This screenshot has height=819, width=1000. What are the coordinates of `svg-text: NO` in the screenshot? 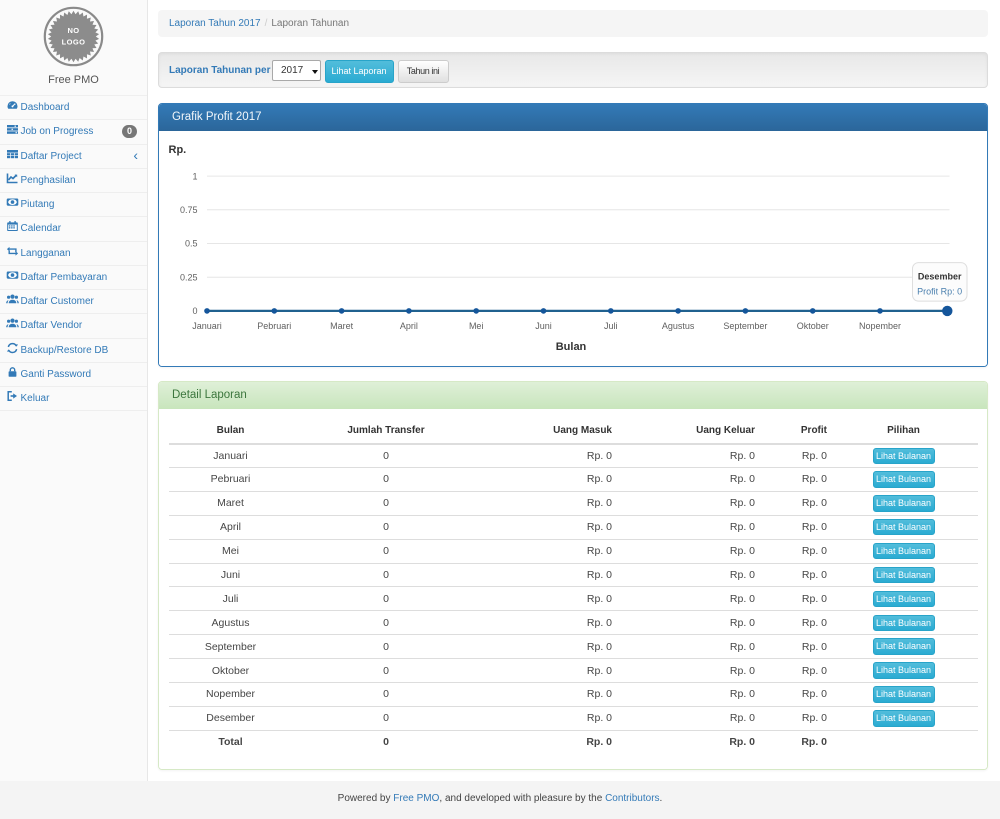 It's located at (73, 30).